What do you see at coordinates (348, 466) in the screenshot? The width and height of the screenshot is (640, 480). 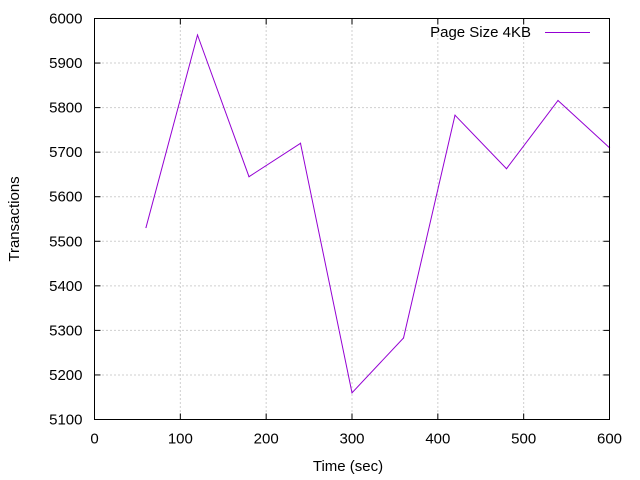 I see `x-axis-label: Time (sec)` at bounding box center [348, 466].